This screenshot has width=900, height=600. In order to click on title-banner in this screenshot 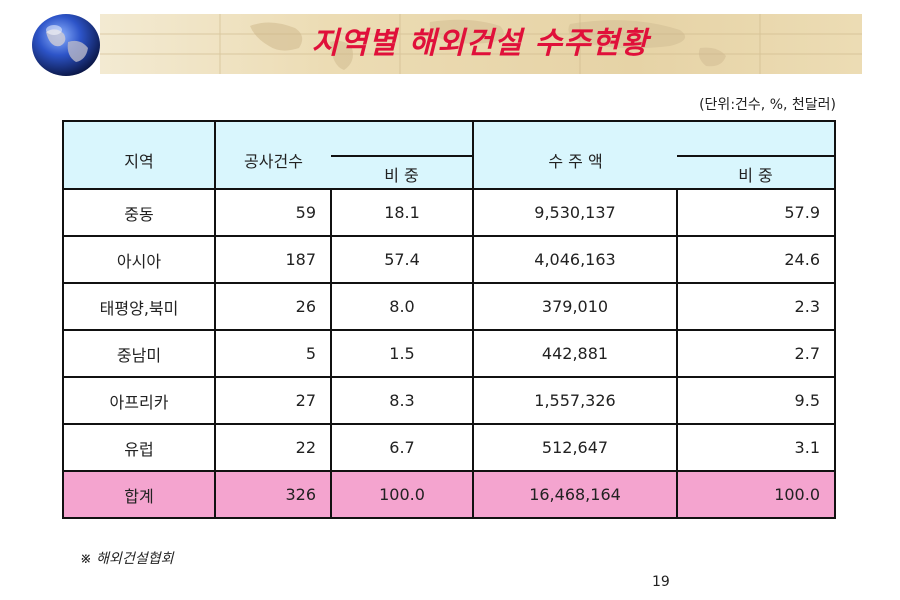, I will do `click(481, 44)`.